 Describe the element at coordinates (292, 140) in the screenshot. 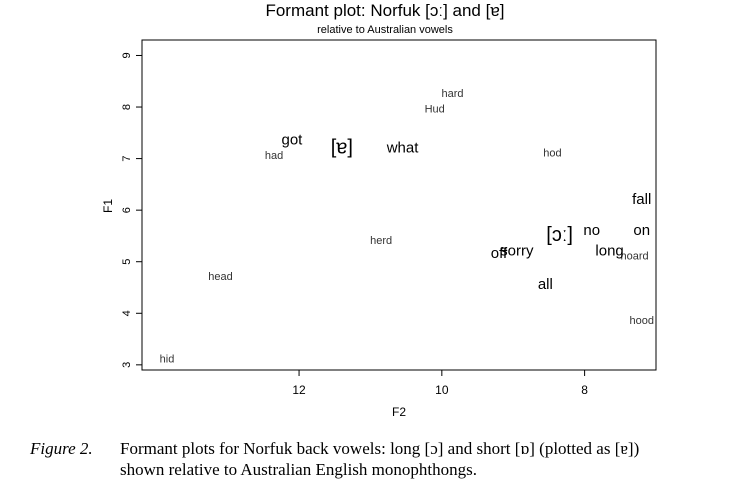

I see `norfuk-word-label: got` at that location.